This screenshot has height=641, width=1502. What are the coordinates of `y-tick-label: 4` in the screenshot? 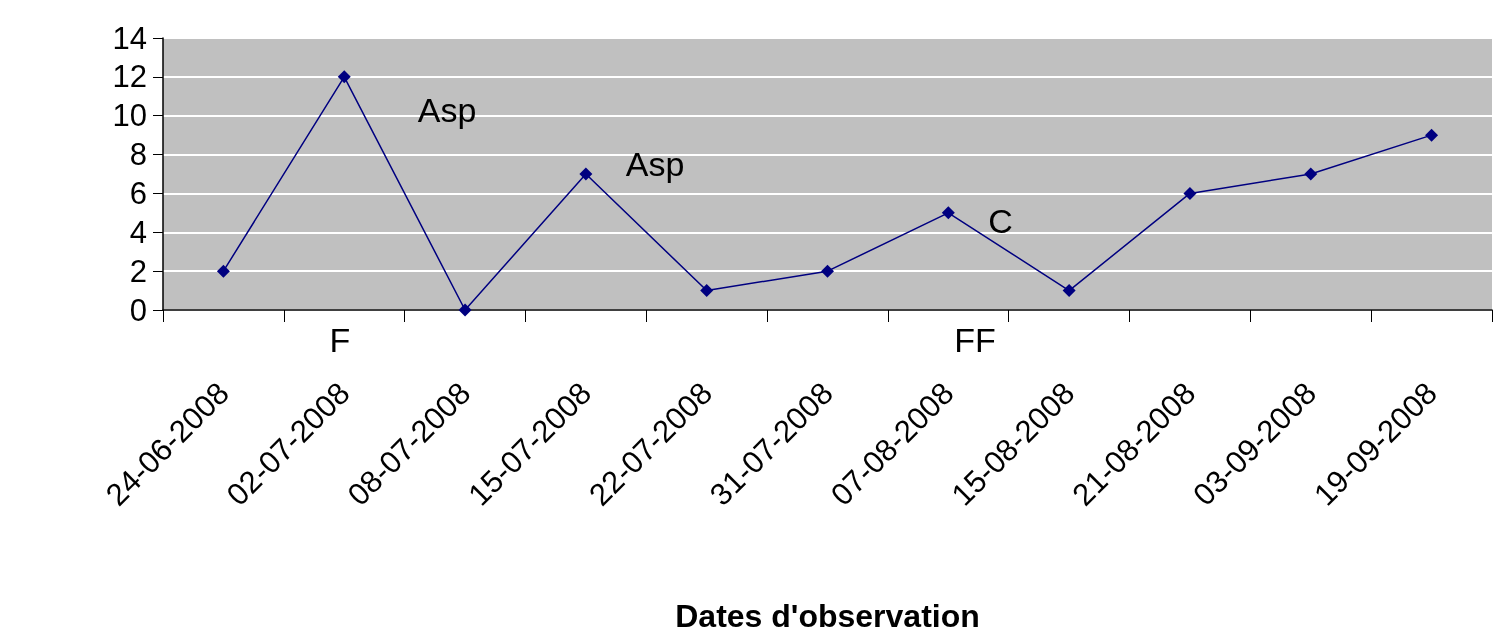 It's located at (138, 232).